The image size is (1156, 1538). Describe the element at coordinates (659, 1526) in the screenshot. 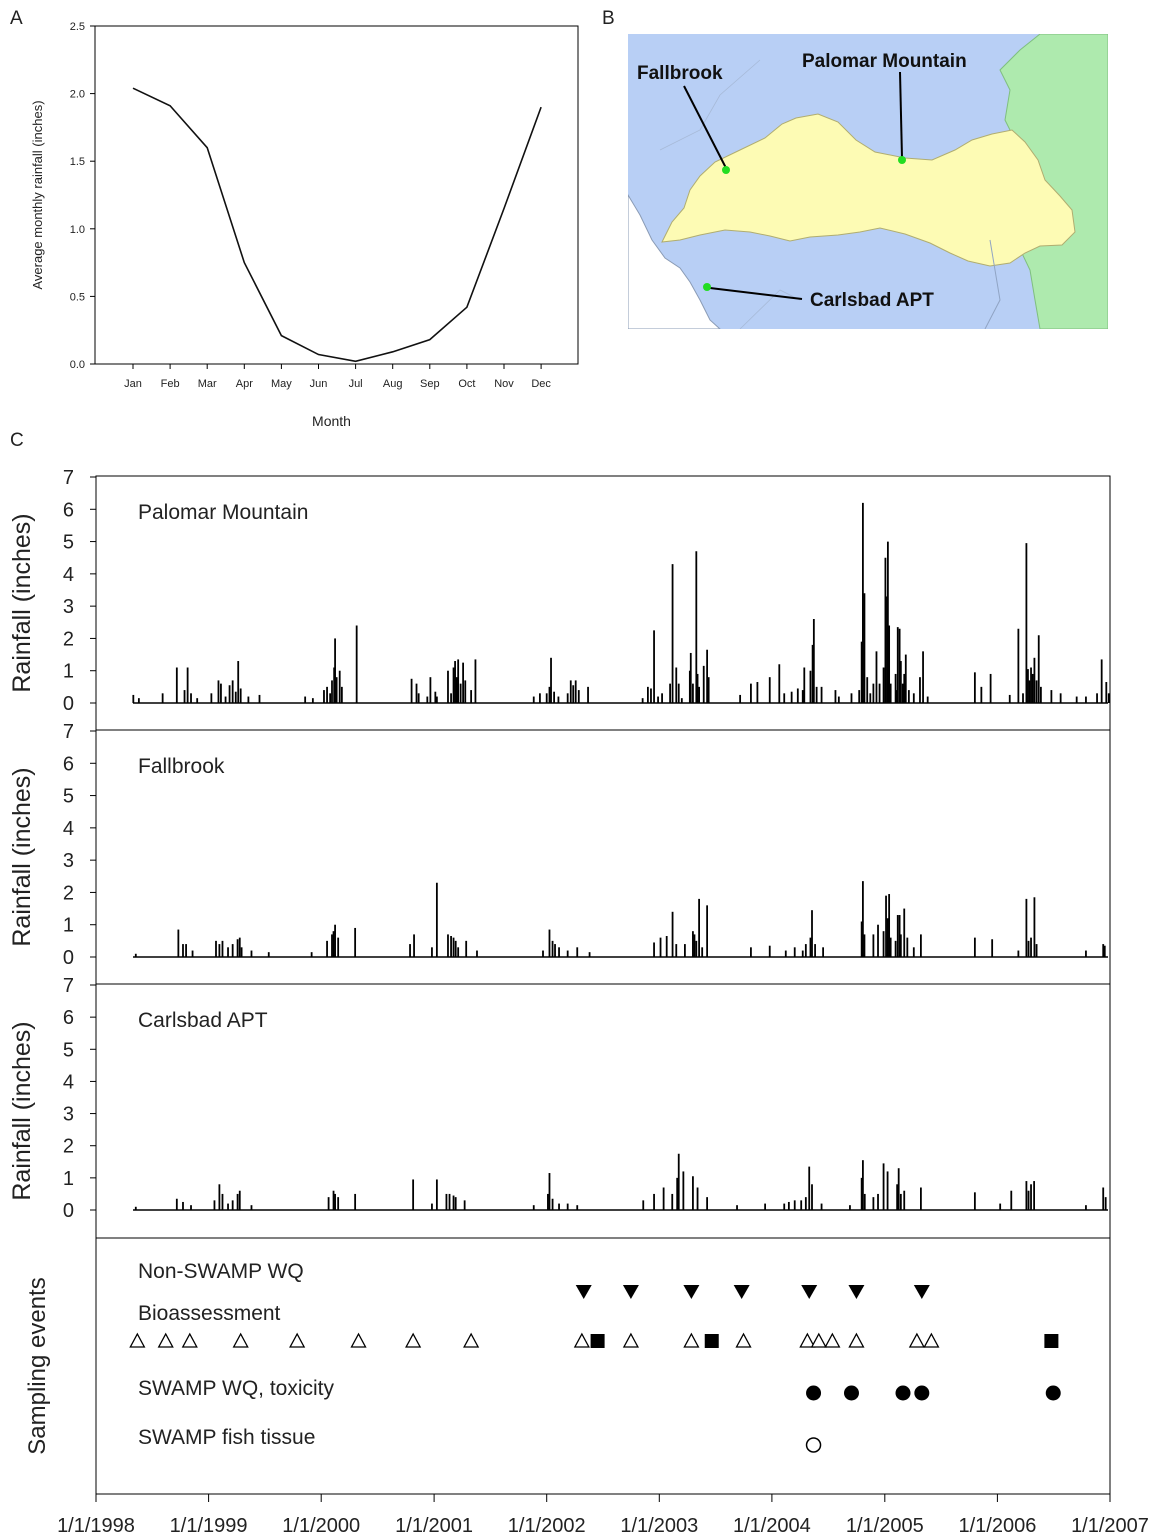

I see `x-tick-label: 1/1/2003` at that location.